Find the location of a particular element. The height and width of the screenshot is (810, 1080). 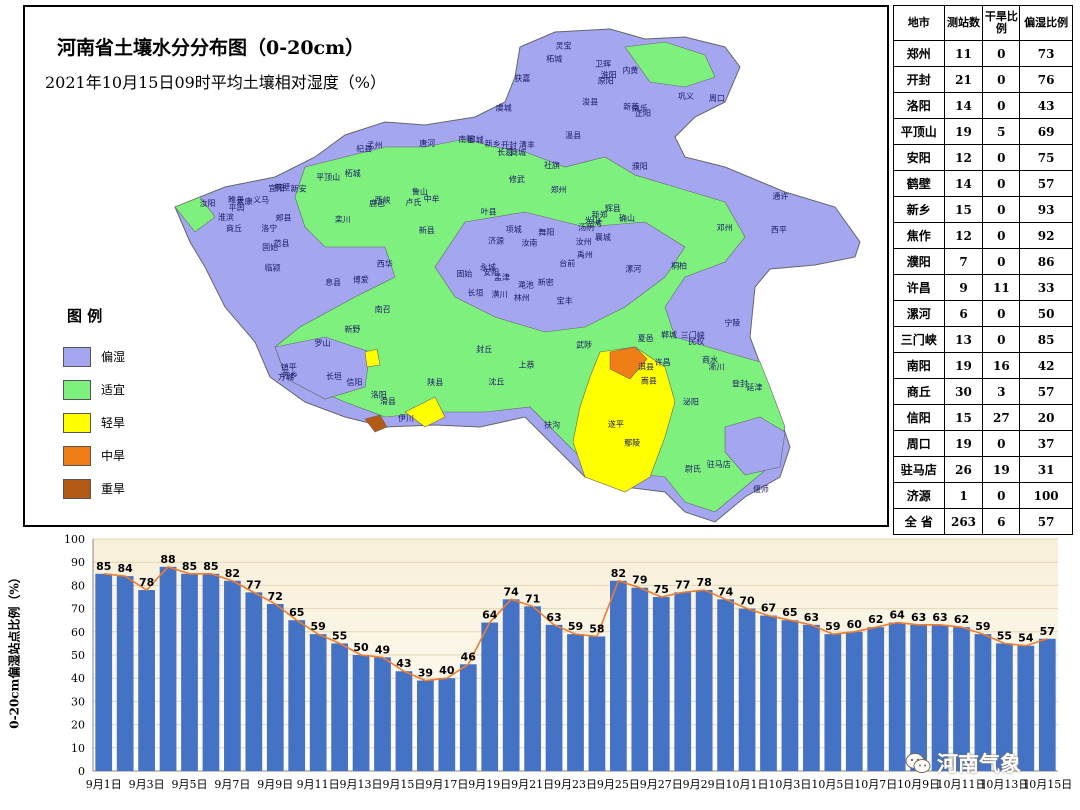

legend-label: 适宜 is located at coordinates (113, 390).